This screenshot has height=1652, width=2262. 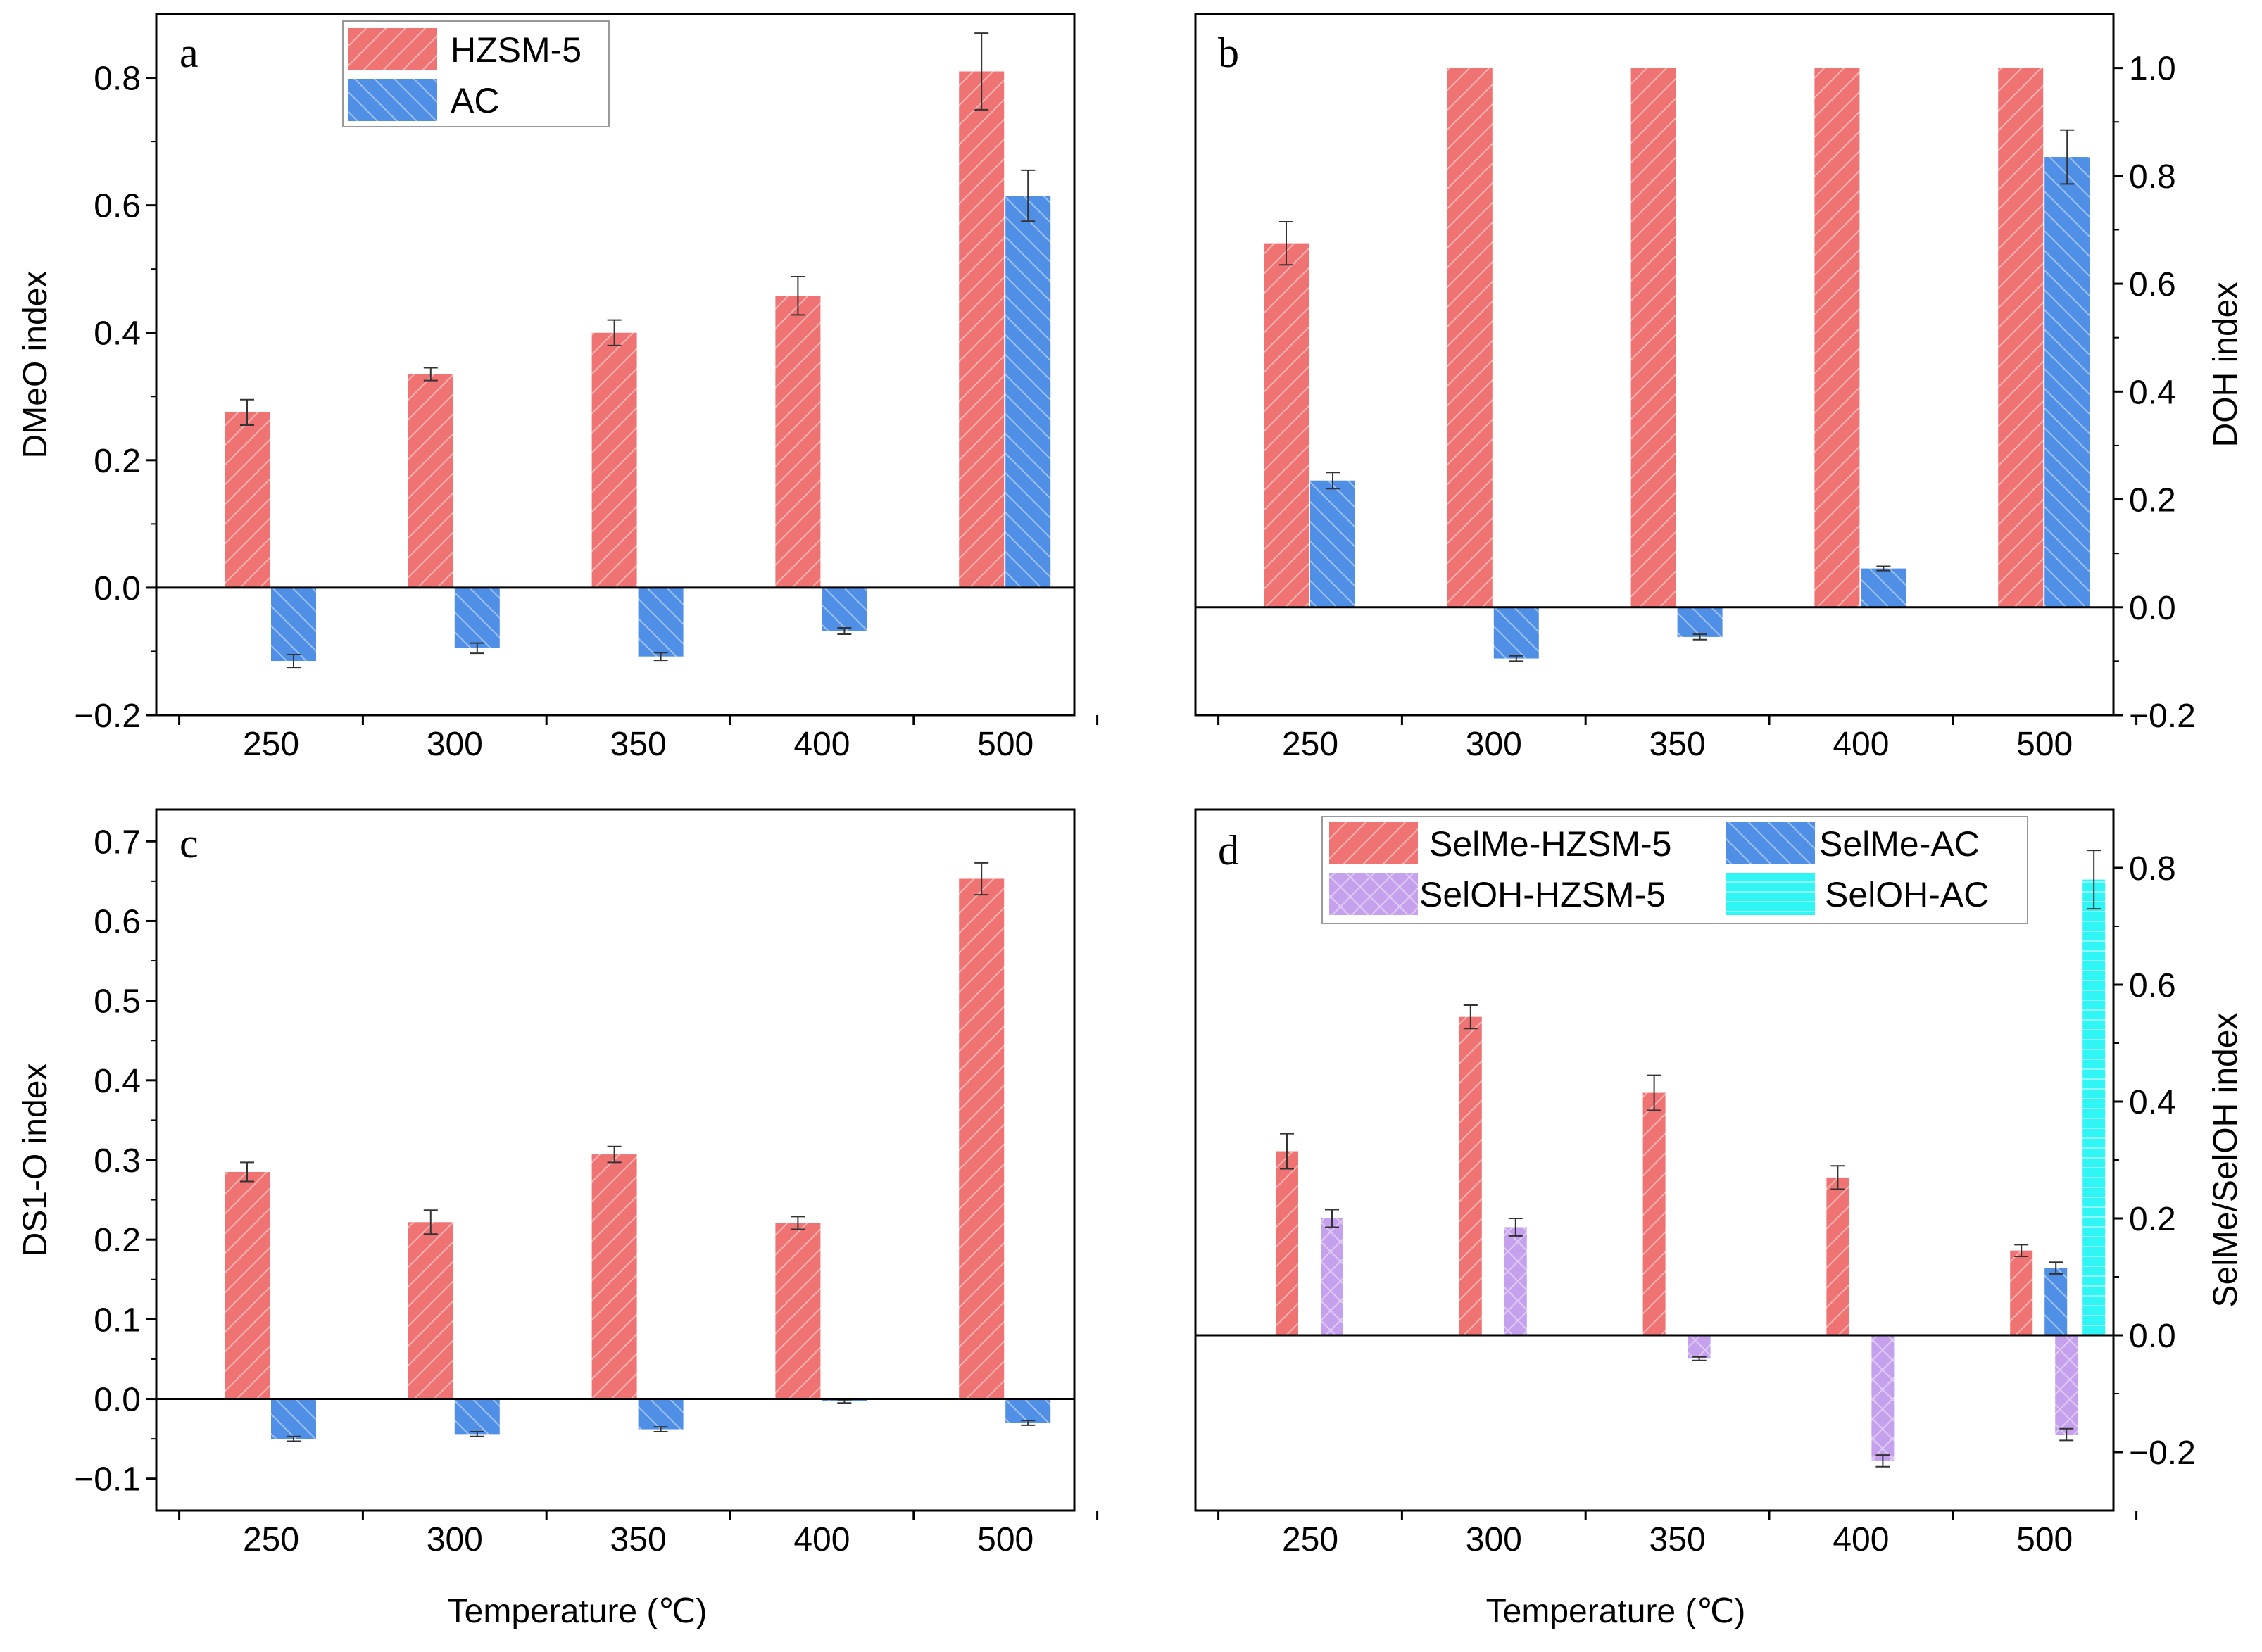 I want to click on x-tick-label-b-300: 300, so click(x=1494, y=744).